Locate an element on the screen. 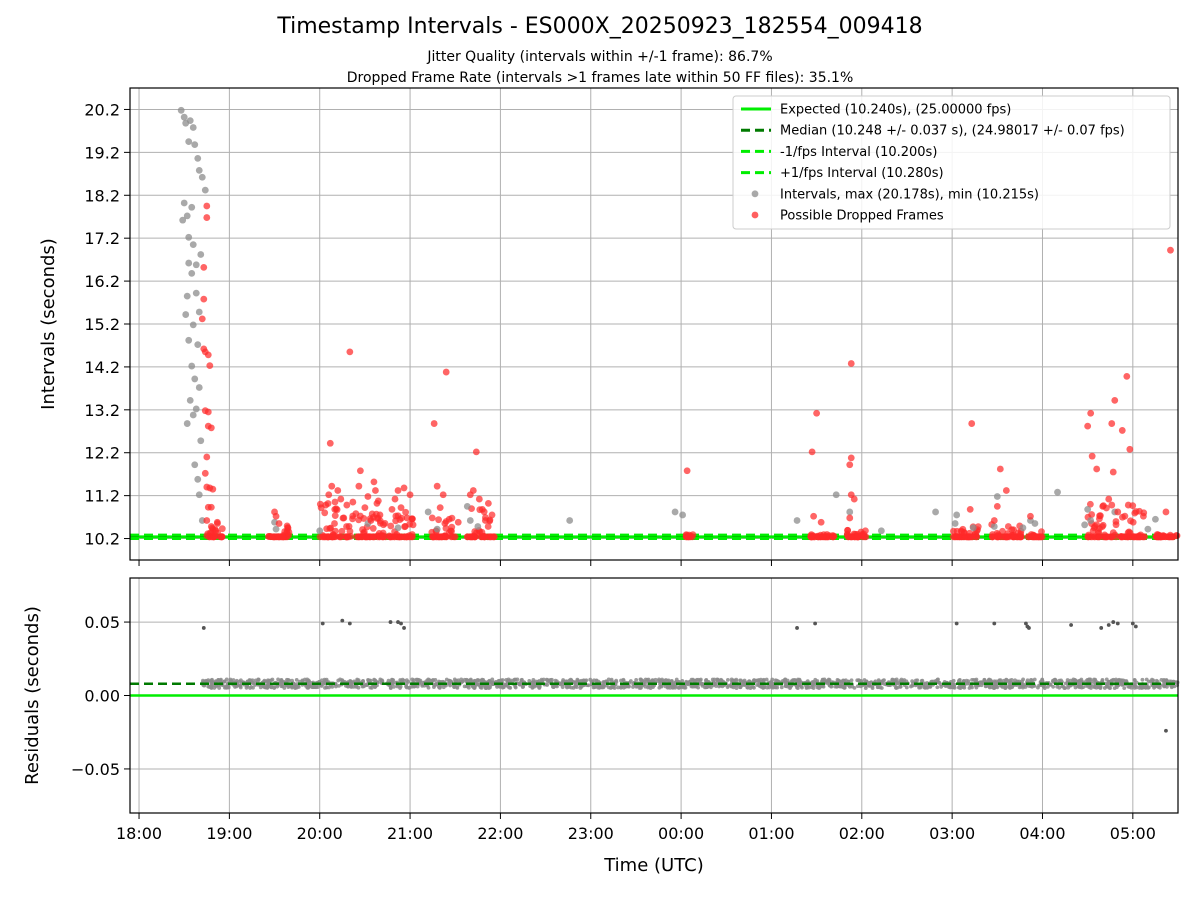 The height and width of the screenshot is (900, 1200). x-axis-label: Time (UTC) is located at coordinates (653, 865).